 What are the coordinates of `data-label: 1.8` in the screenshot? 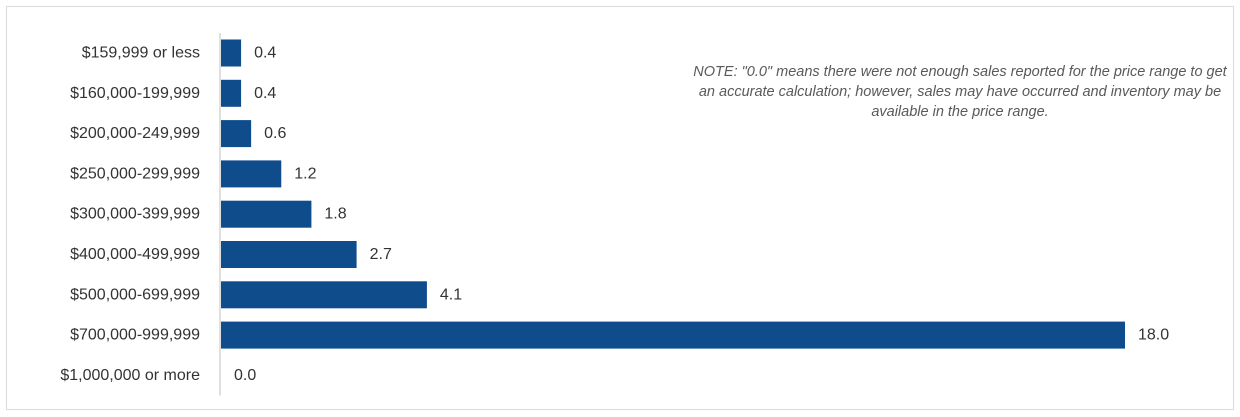 It's located at (335, 214).